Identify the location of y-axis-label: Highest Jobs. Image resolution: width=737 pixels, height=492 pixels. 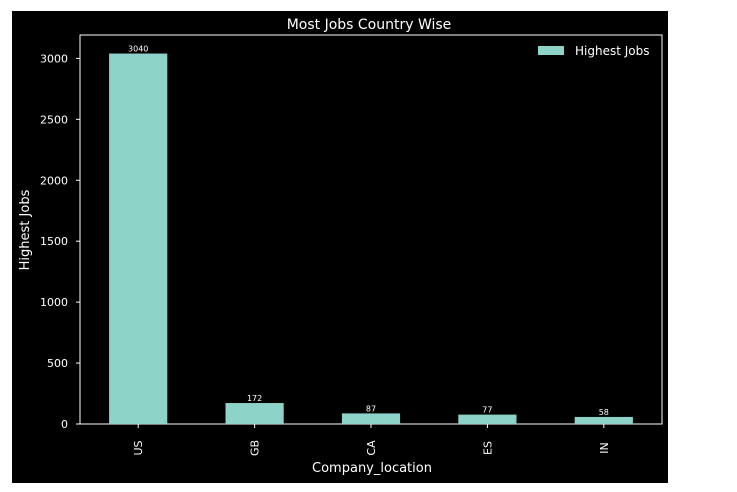
(25, 229).